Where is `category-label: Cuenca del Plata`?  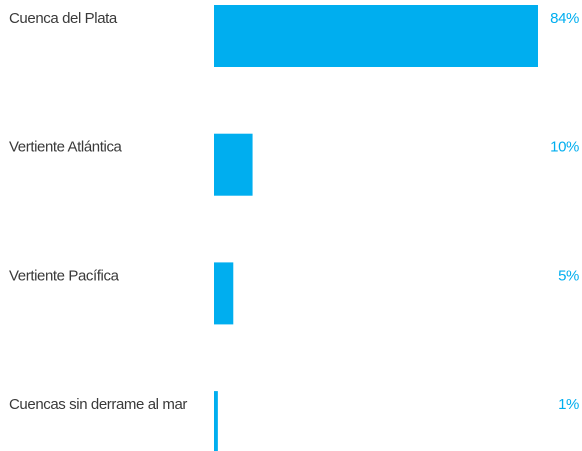 category-label: Cuenca del Plata is located at coordinates (63, 18).